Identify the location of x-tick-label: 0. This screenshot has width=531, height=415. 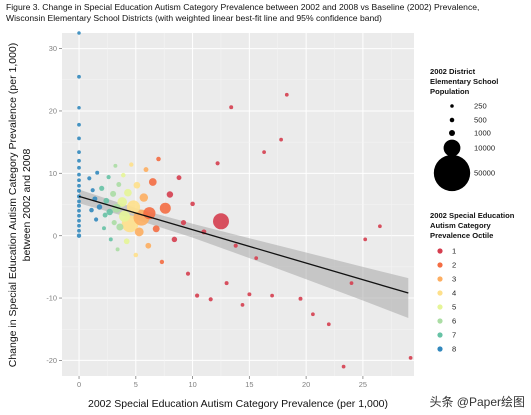
(79, 384).